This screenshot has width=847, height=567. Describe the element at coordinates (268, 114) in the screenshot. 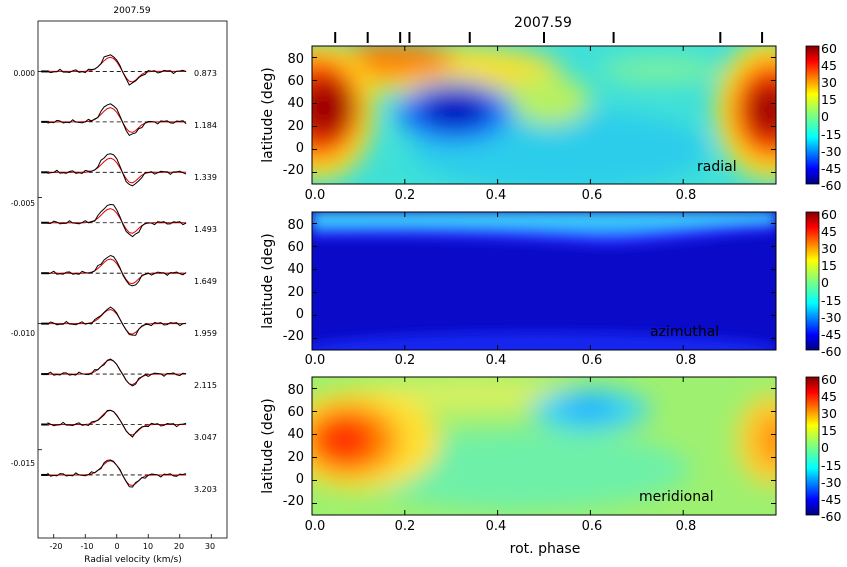

I see `m1-ylabel: latitude (deg)` at that location.